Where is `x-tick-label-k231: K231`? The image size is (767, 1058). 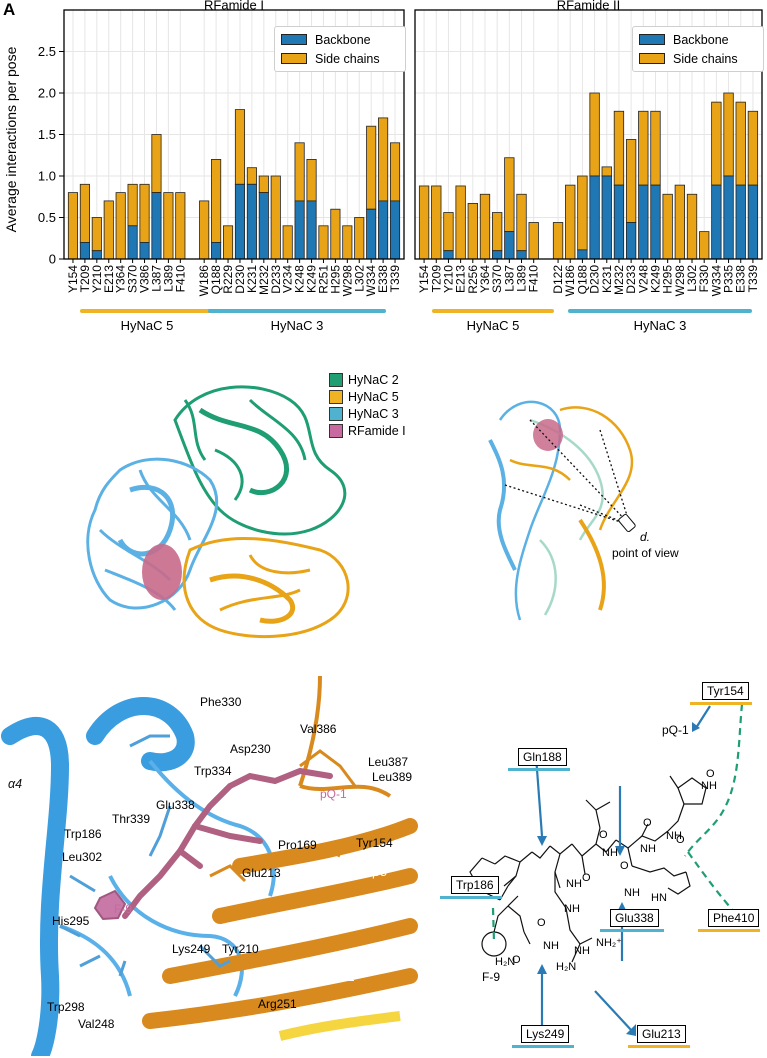 x-tick-label-k231: K231 is located at coordinates (252, 279).